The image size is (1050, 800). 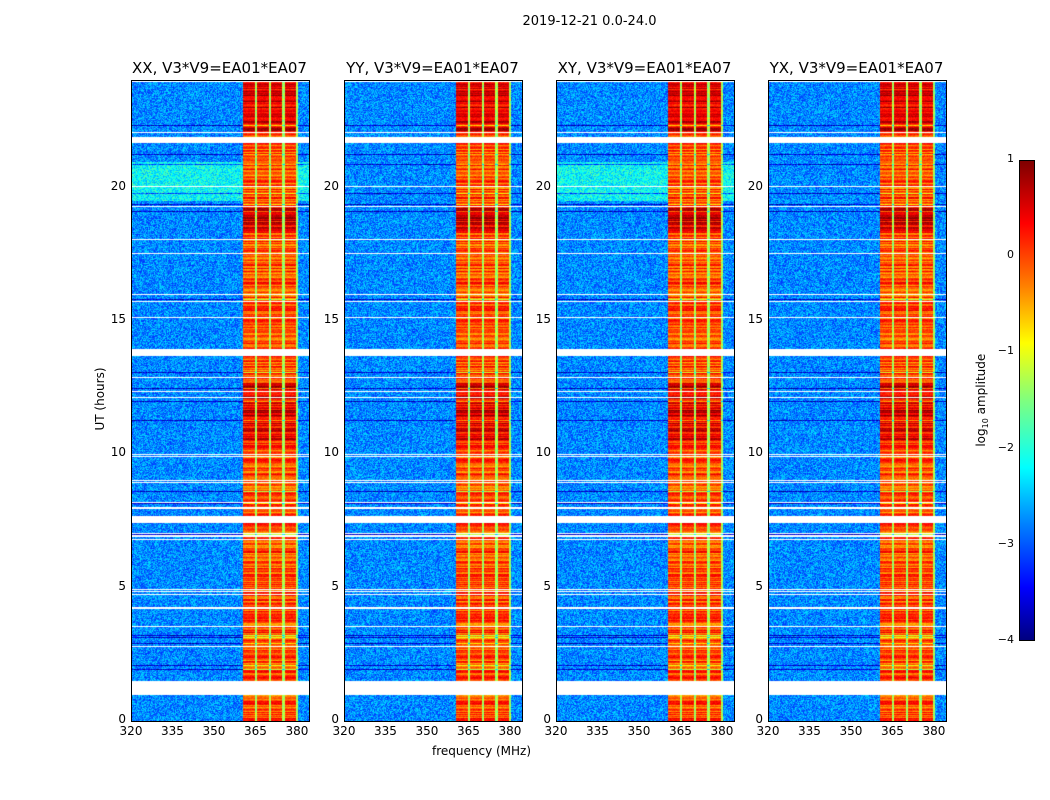 What do you see at coordinates (1005, 543) in the screenshot?
I see `colorbar-tick-label: −3` at bounding box center [1005, 543].